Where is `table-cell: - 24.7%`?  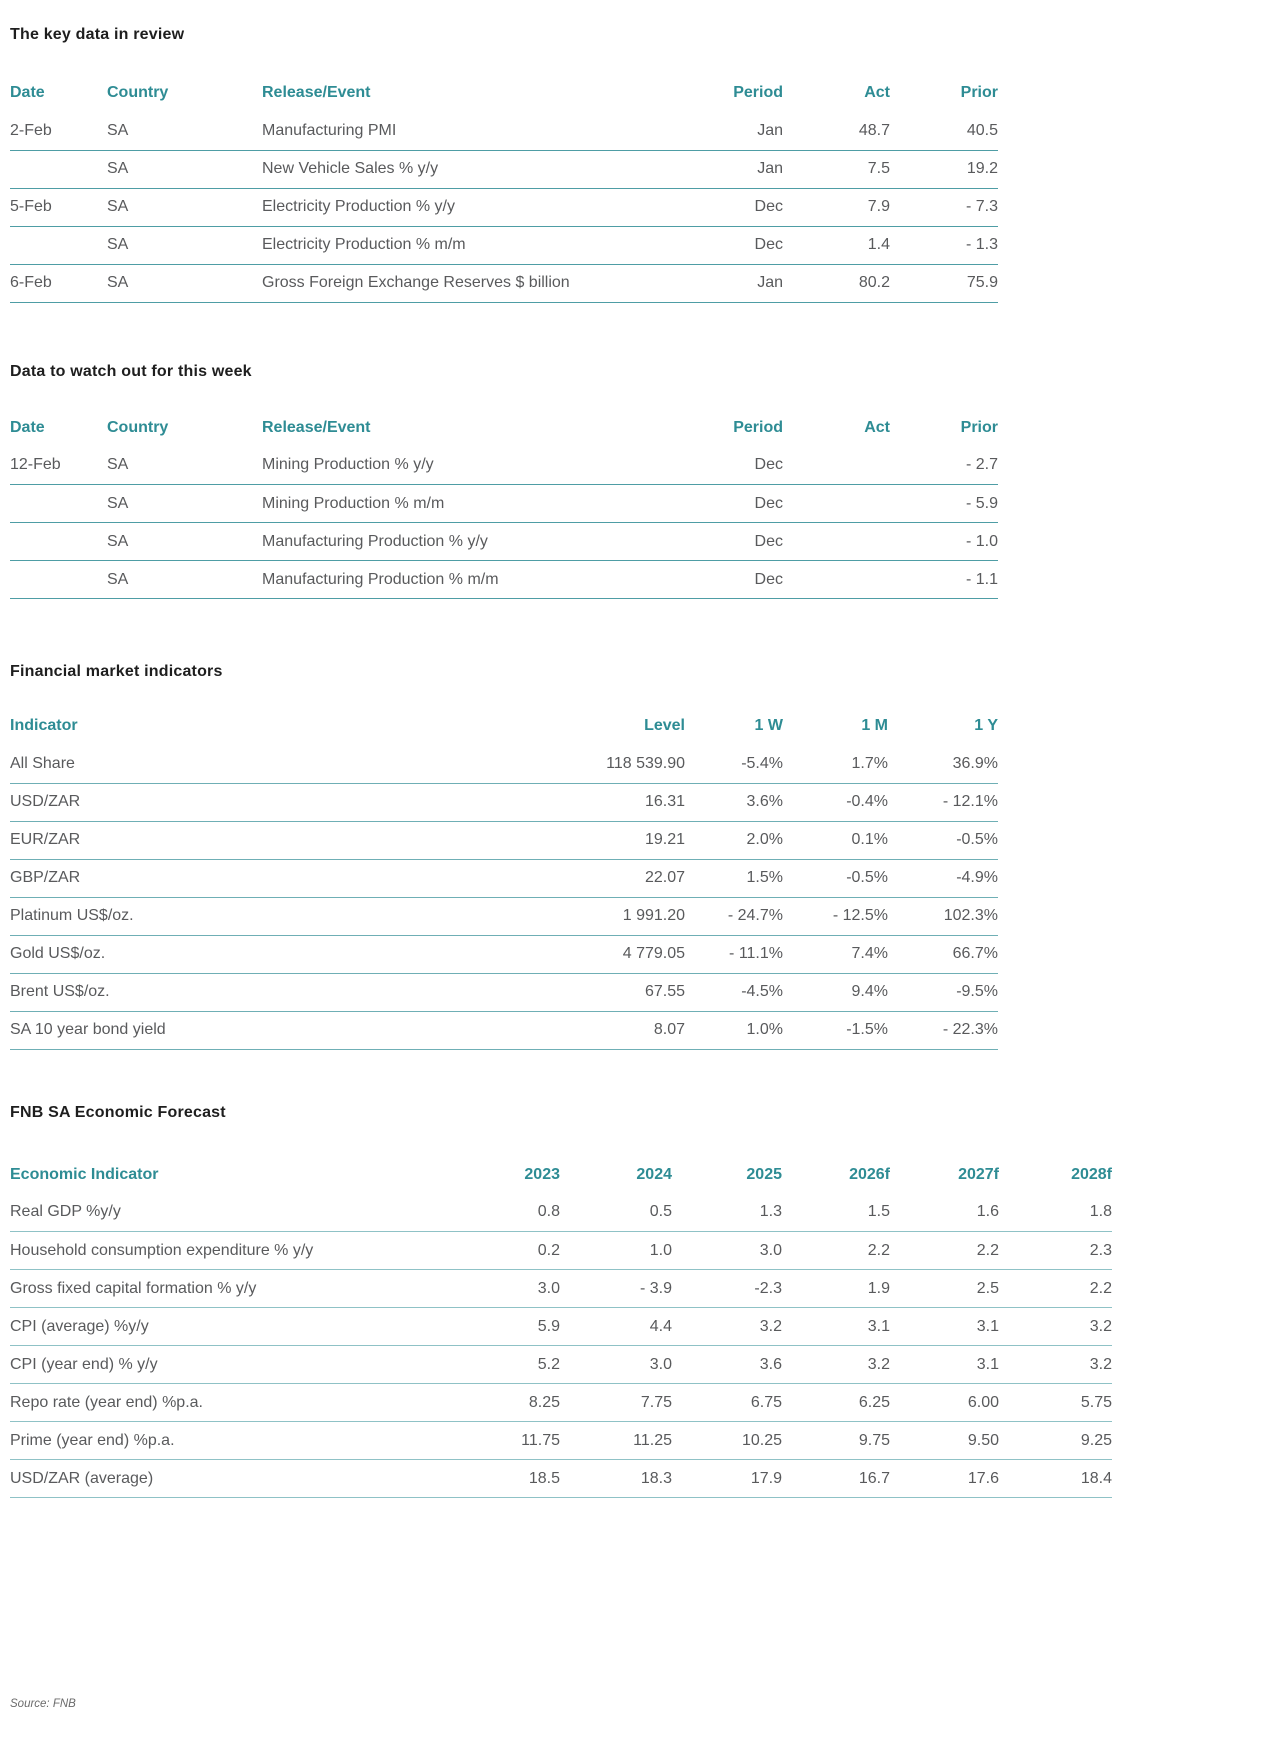 table-cell: - 24.7% is located at coordinates (734, 916).